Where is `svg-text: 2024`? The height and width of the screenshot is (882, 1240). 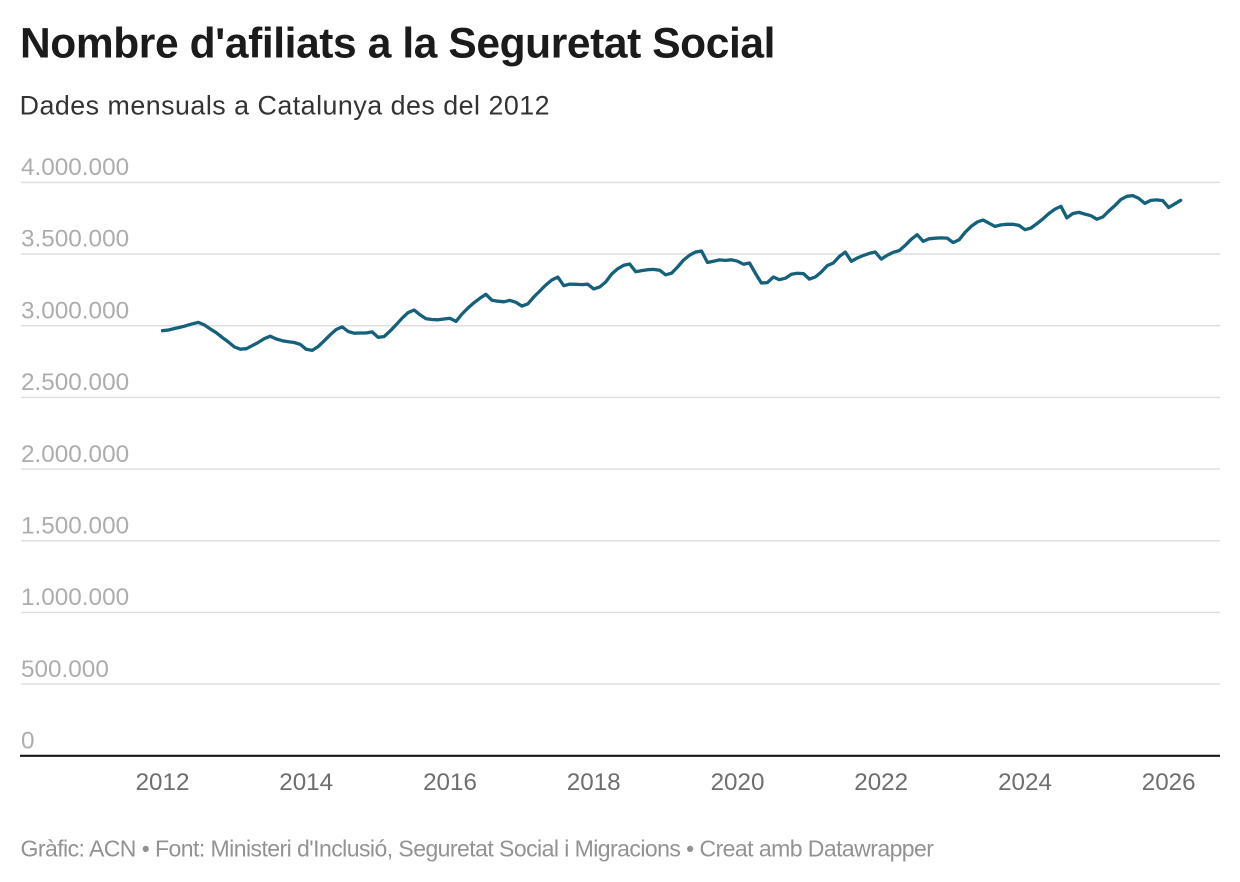 svg-text: 2024 is located at coordinates (1025, 782).